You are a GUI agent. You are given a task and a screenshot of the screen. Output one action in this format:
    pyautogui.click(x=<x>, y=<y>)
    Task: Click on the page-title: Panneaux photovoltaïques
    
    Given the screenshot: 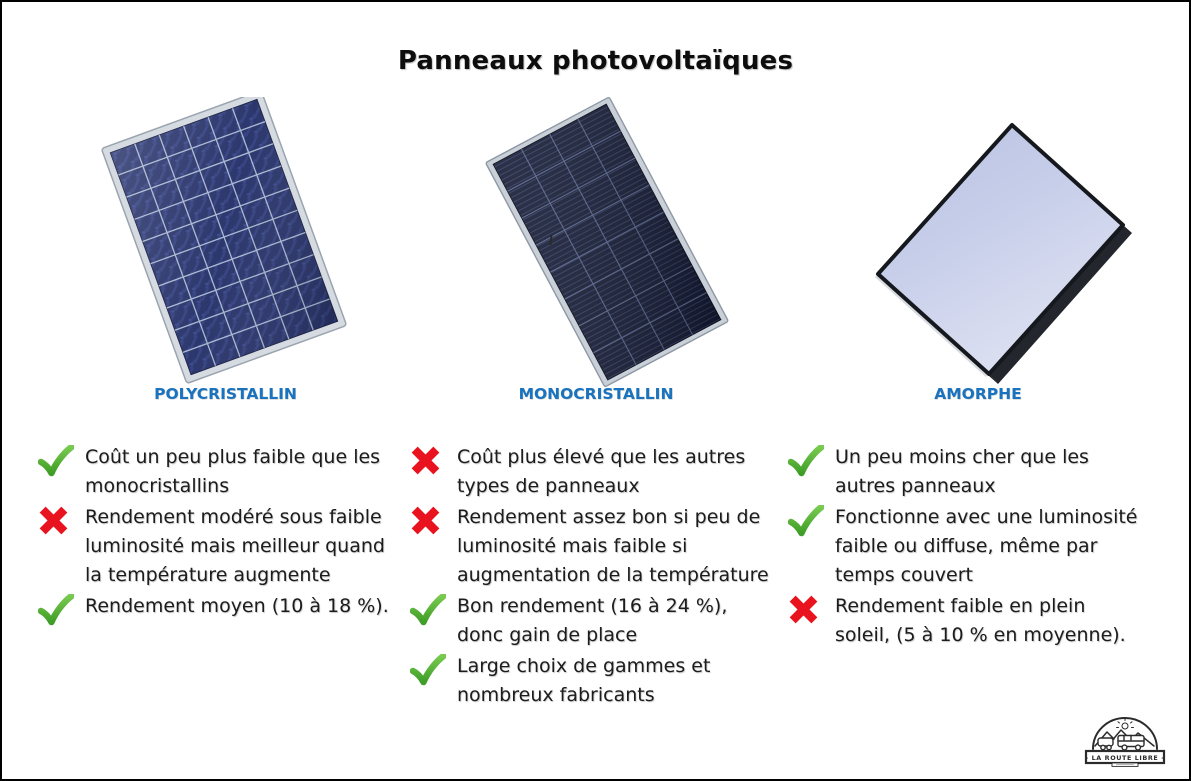 What is the action you would take?
    pyautogui.click(x=595, y=61)
    